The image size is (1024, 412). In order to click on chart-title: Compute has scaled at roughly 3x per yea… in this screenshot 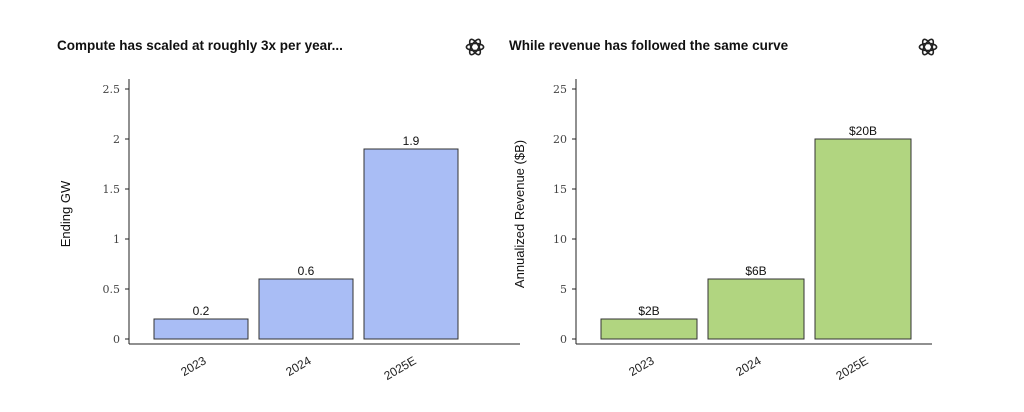, I will do `click(200, 45)`.